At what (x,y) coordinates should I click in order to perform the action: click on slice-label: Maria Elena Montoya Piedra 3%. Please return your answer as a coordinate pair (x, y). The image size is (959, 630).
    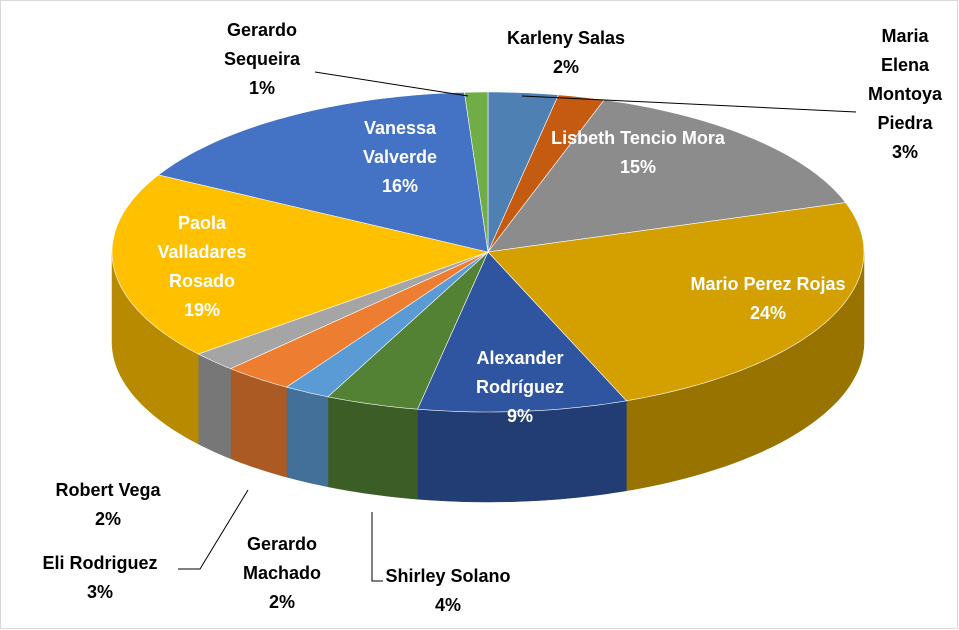
    Looking at the image, I should click on (905, 94).